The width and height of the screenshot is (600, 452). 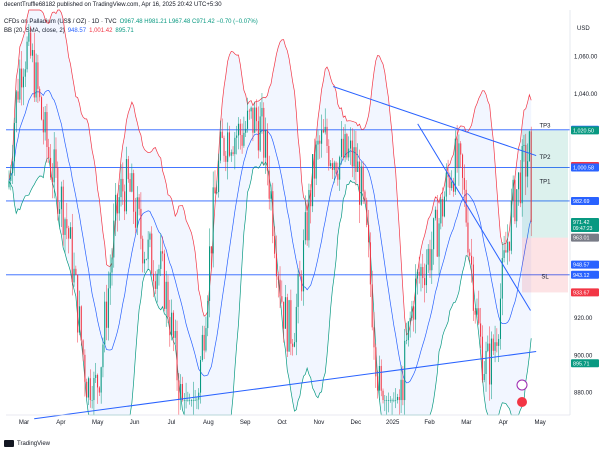 What do you see at coordinates (319, 423) in the screenshot?
I see `x-tick-label-8: Nov` at bounding box center [319, 423].